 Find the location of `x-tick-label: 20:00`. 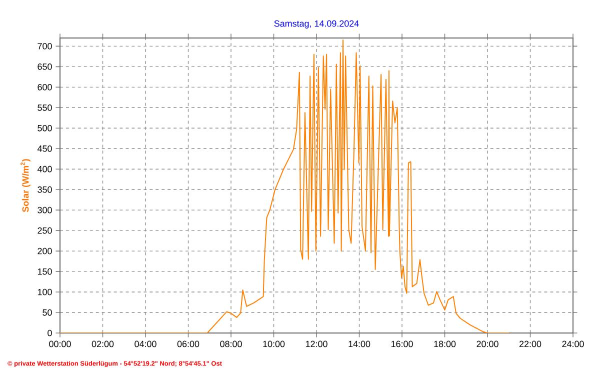

x-tick-label: 20:00 is located at coordinates (487, 344).